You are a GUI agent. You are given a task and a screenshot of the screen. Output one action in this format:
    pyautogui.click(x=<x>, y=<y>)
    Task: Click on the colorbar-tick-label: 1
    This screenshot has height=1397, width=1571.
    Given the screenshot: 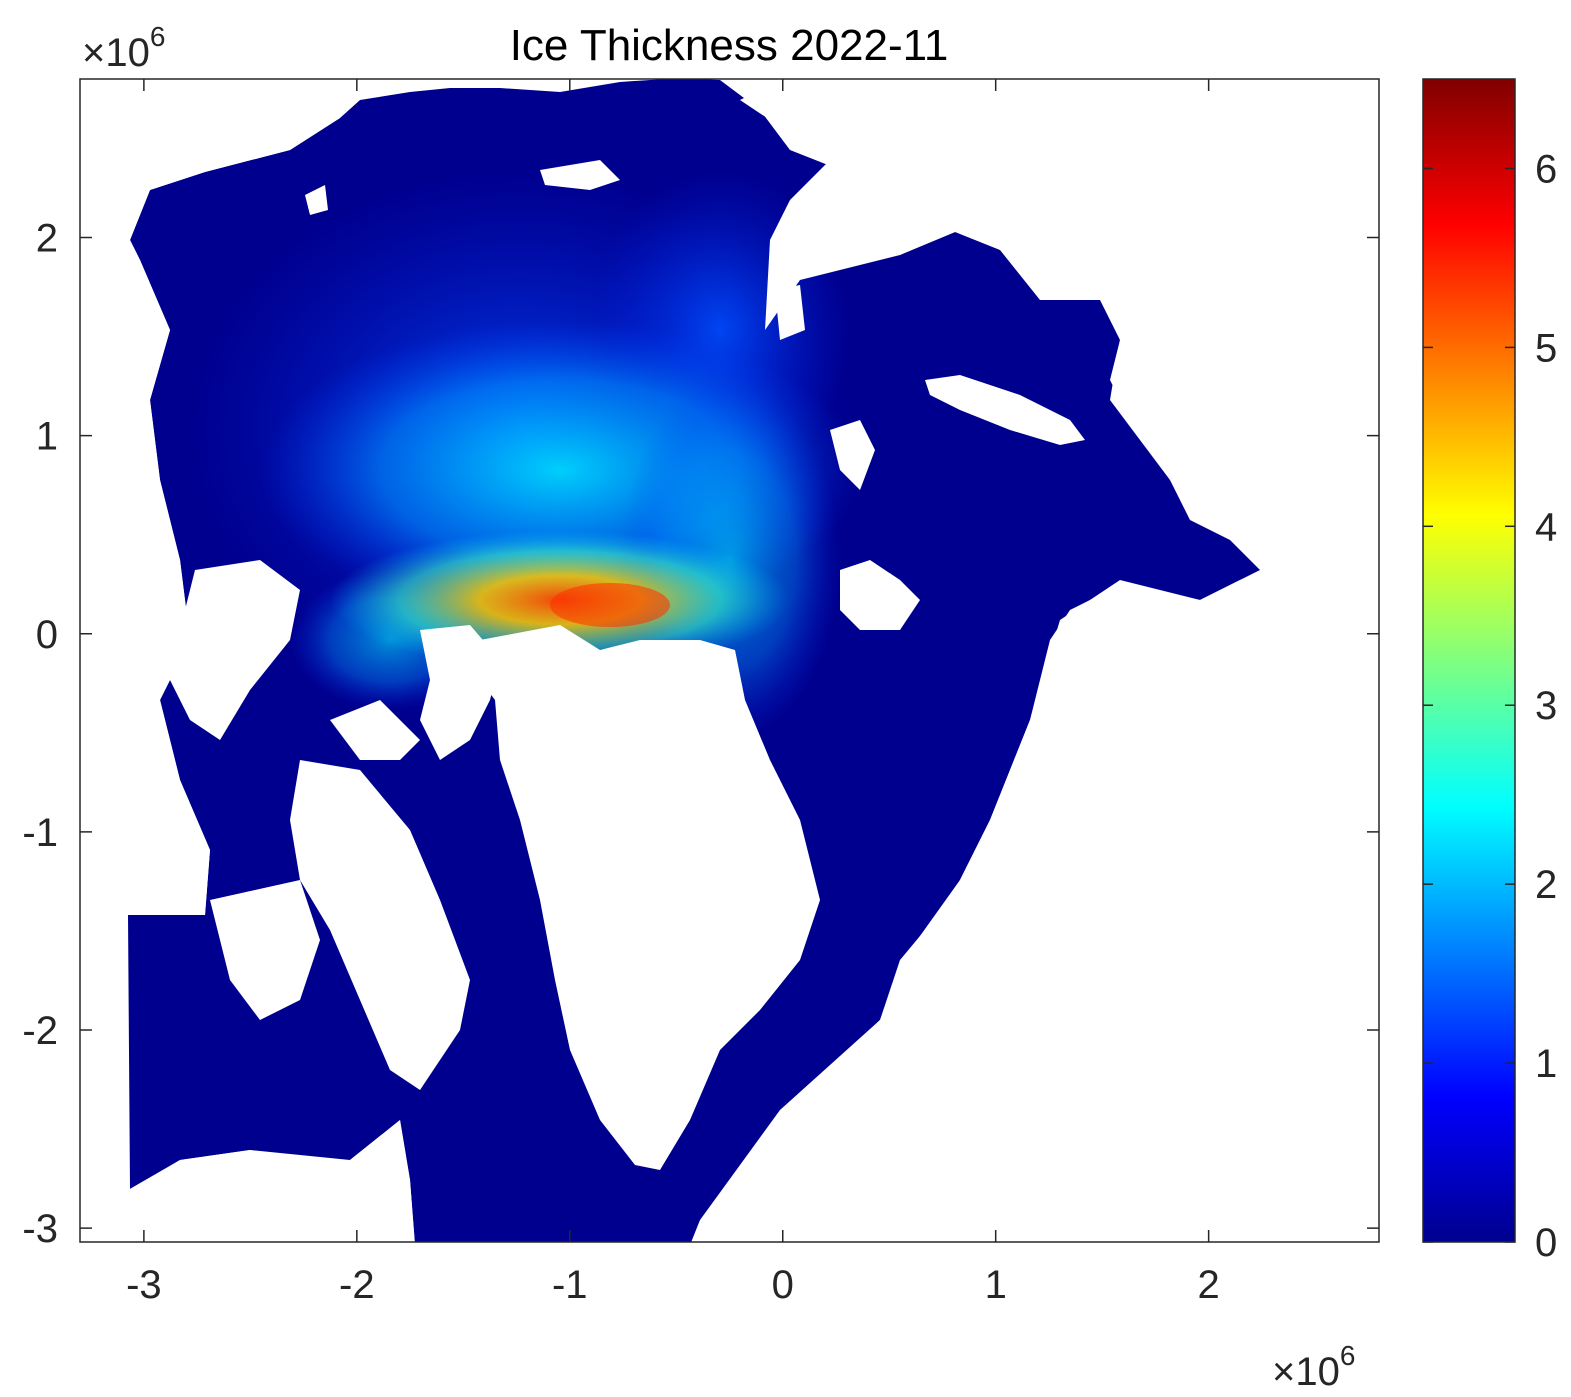 What is the action you would take?
    pyautogui.click(x=1546, y=1064)
    